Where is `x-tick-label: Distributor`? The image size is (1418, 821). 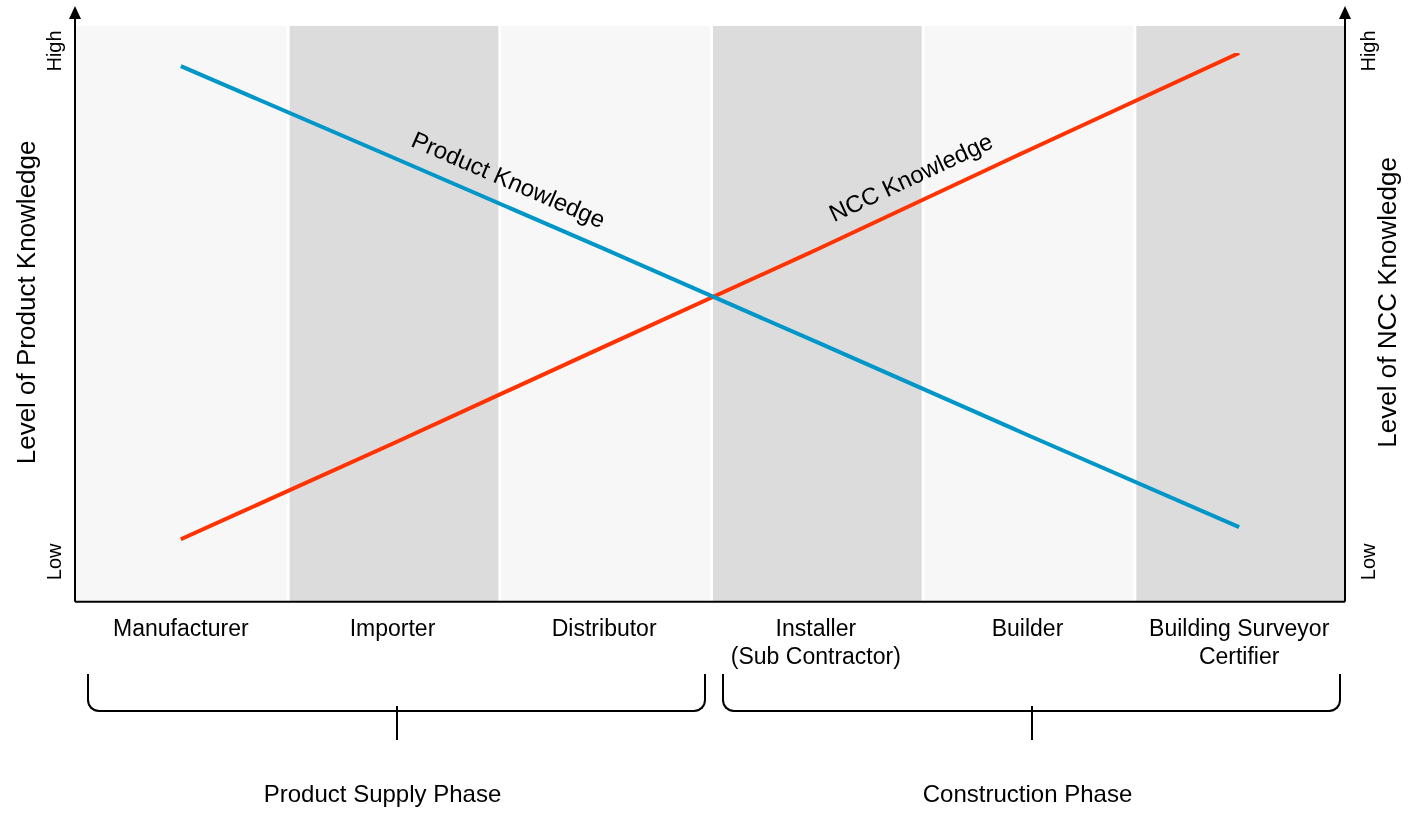
x-tick-label: Distributor is located at coordinates (604, 627).